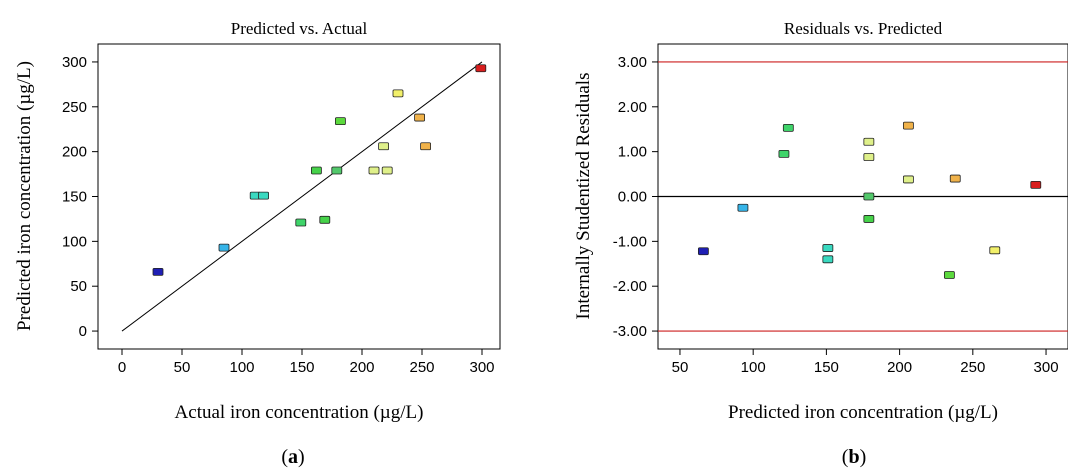 The width and height of the screenshot is (1068, 470). I want to click on panel-a-y-axis-title: Predicted iron concentration (µg/L), so click(24, 196).